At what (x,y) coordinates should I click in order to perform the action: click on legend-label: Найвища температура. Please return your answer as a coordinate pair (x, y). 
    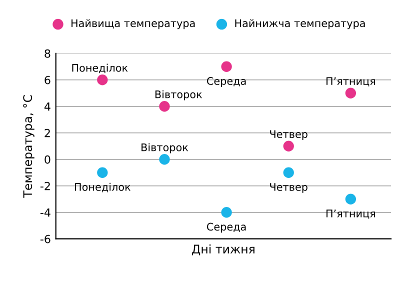
    Looking at the image, I should click on (133, 24).